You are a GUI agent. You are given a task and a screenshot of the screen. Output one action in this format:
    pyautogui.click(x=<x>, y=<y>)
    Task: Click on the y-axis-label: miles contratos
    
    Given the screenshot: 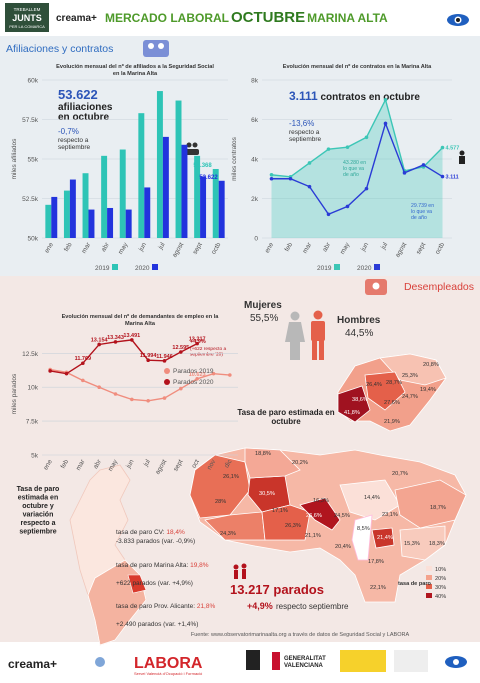 What is the action you would take?
    pyautogui.click(x=234, y=158)
    